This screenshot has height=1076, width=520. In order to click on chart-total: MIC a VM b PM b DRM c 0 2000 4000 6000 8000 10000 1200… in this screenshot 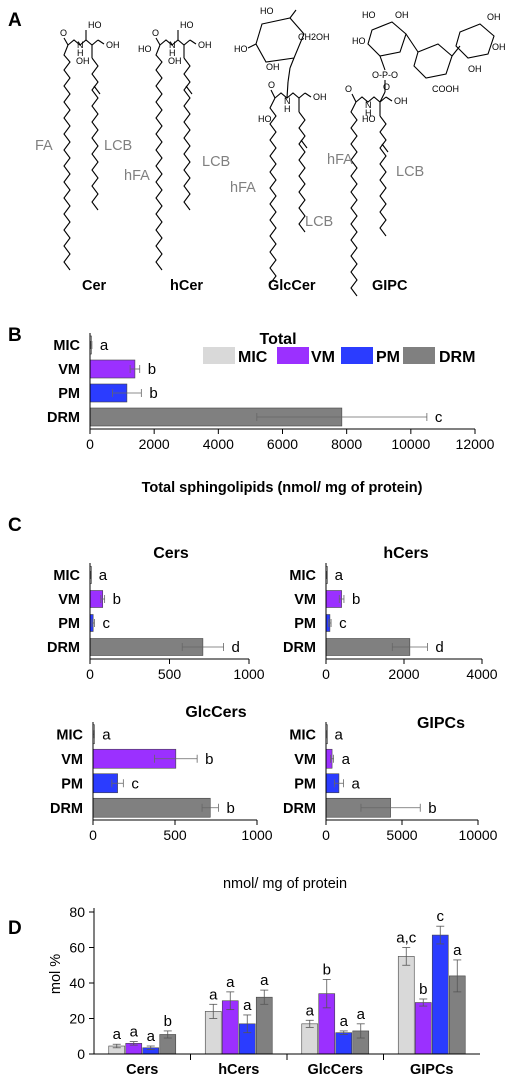, I will do `click(271, 392)`.